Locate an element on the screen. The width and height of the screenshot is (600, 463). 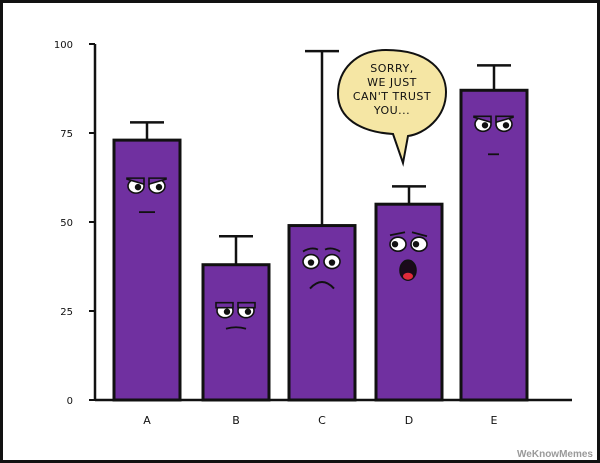
category-labels: A B C D E is located at coordinates (320, 420).